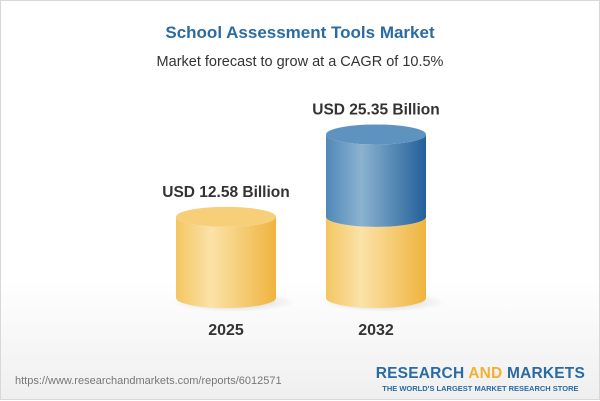 The image size is (600, 401). What do you see at coordinates (376, 180) in the screenshot?
I see `bar-2032-growth-segment` at bounding box center [376, 180].